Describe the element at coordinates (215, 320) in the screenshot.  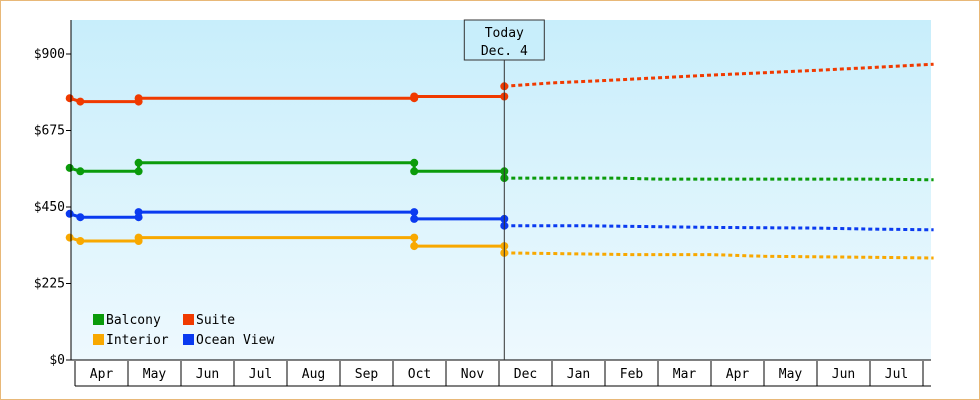
I see `legend-label: Suite` at that location.